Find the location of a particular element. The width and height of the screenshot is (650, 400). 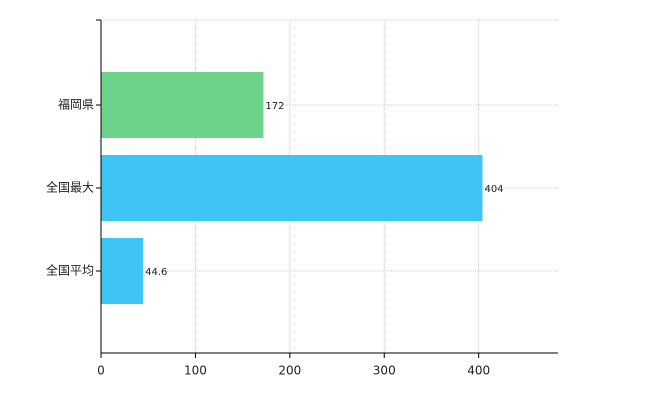

value-label: 44.6 is located at coordinates (156, 272).